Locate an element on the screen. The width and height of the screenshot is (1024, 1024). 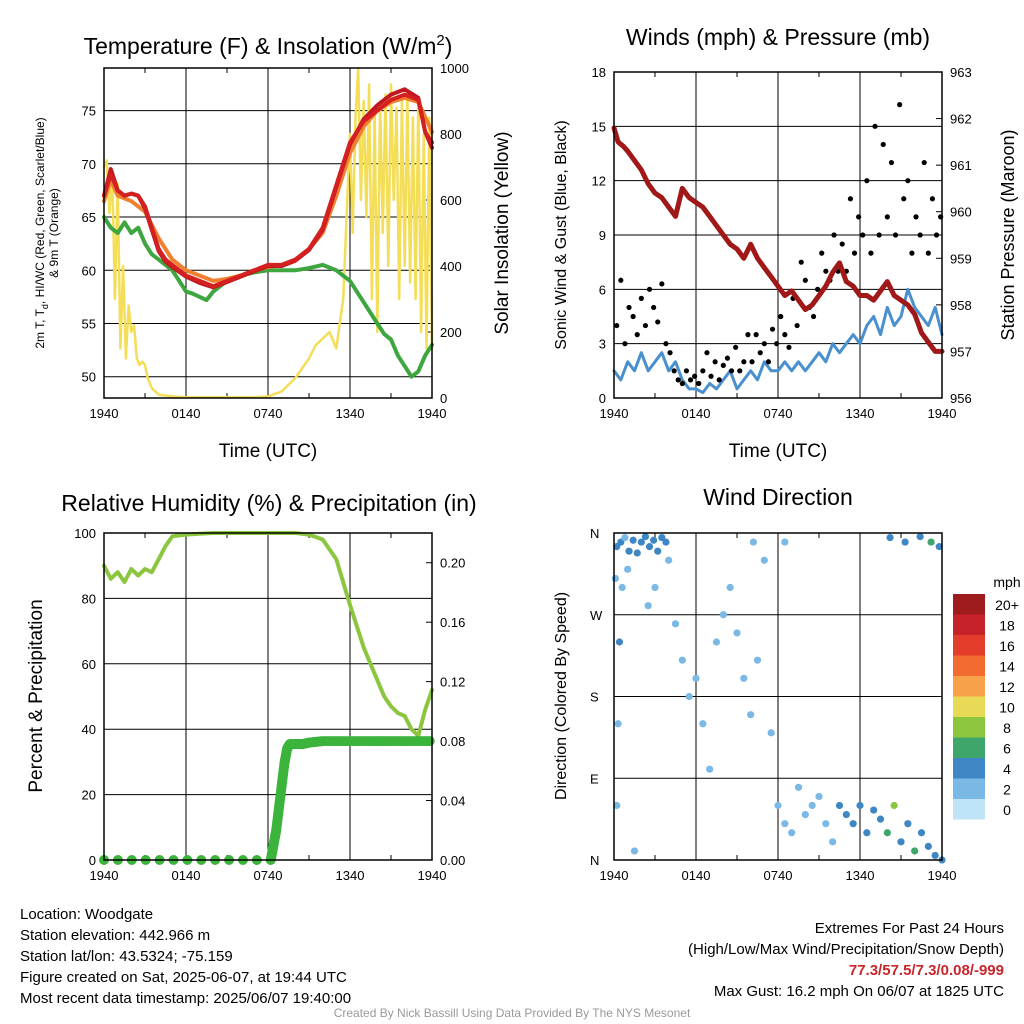
extremes-values: 77.3/57.5/7.3/0.08/-999 is located at coordinates (926, 970).